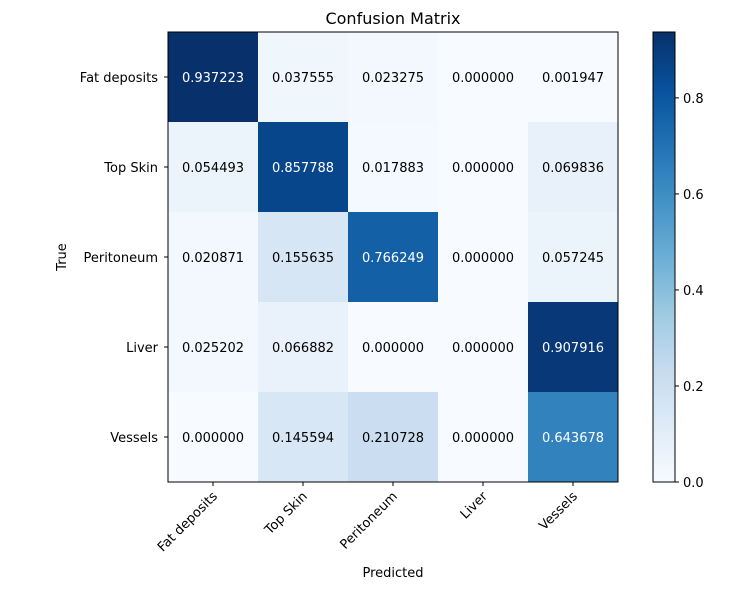 The height and width of the screenshot is (590, 751). I want to click on x-tick-label: Peritoneum, so click(369, 520).